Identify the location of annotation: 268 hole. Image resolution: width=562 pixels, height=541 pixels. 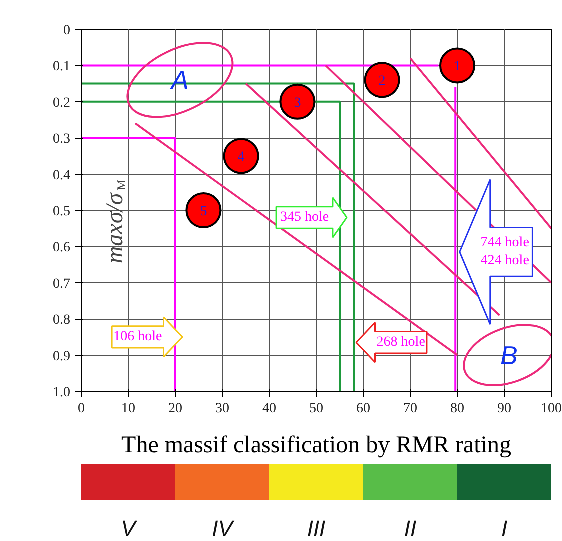
(401, 342).